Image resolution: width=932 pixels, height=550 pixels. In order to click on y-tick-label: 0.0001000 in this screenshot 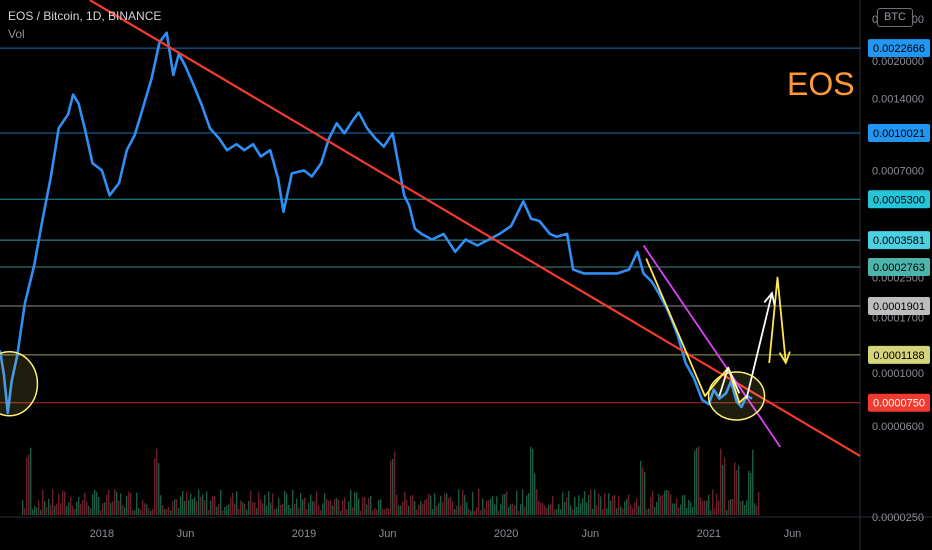, I will do `click(898, 374)`.